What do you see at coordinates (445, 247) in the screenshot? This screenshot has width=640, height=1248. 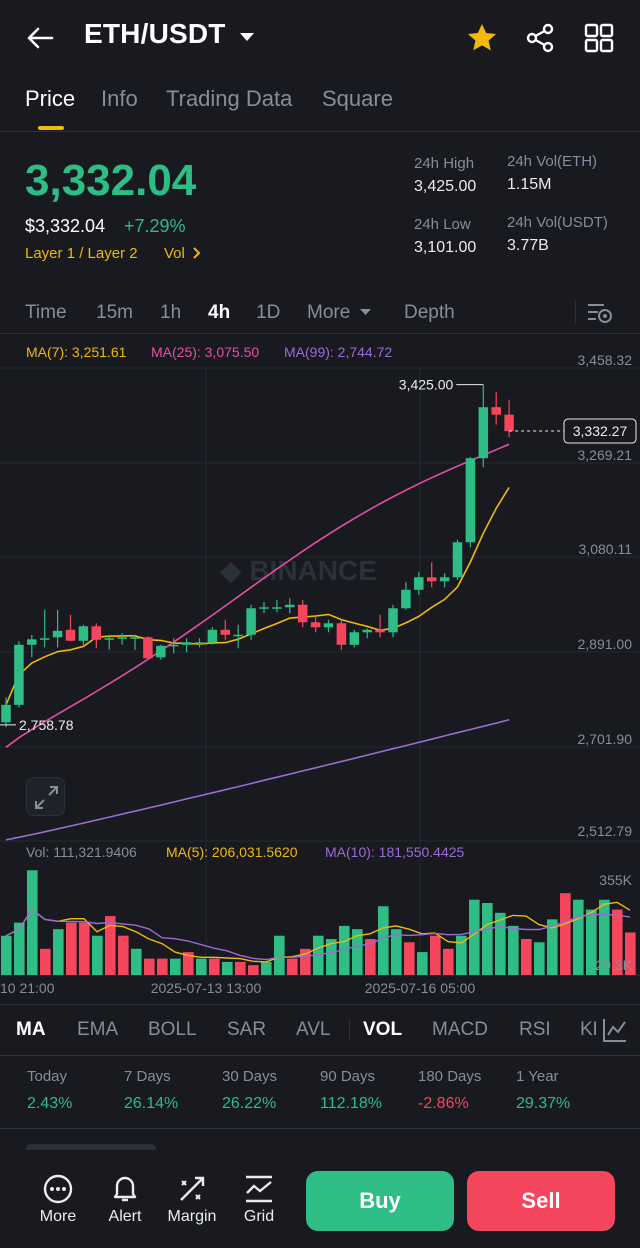 I see `low-value: 3,101.00` at bounding box center [445, 247].